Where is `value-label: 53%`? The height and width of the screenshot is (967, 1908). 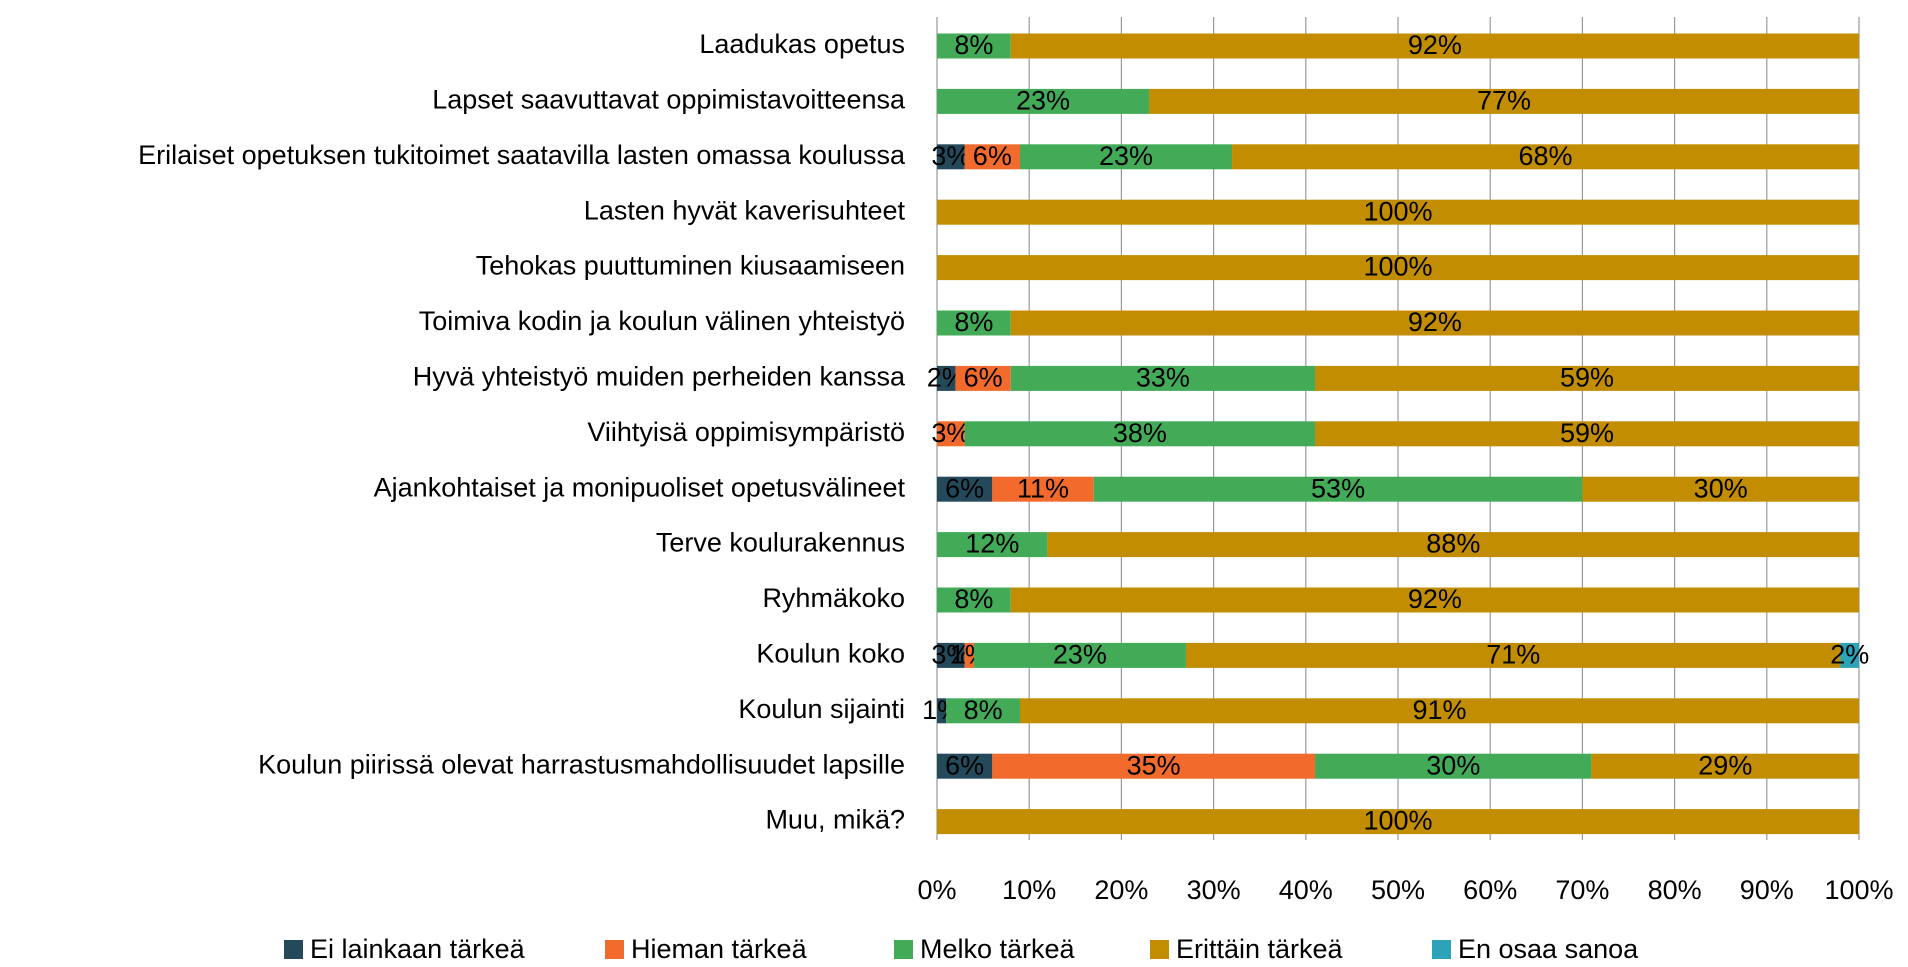
value-label: 53% is located at coordinates (1338, 488).